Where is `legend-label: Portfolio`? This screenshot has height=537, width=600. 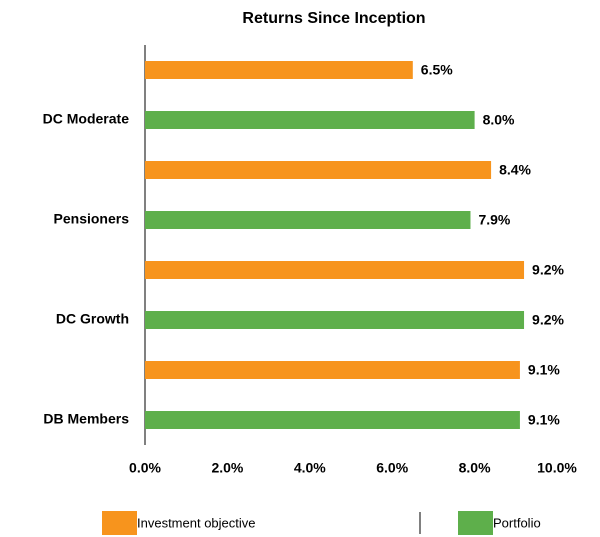
legend-label: Portfolio is located at coordinates (517, 522).